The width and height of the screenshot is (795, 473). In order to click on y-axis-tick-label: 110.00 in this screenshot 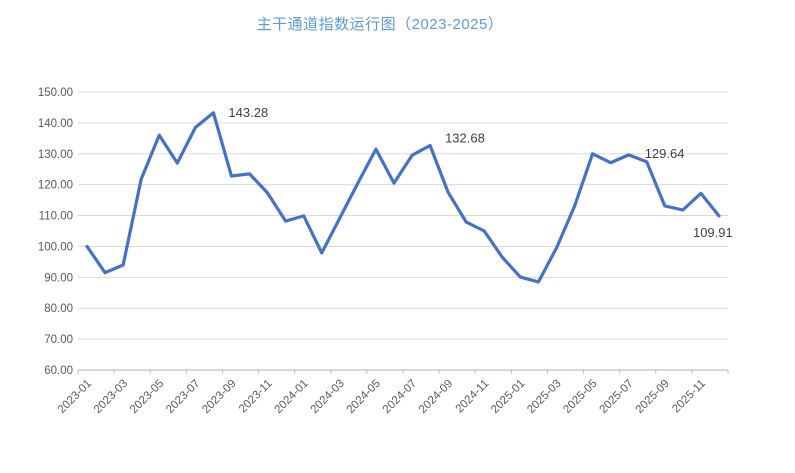, I will do `click(56, 217)`.